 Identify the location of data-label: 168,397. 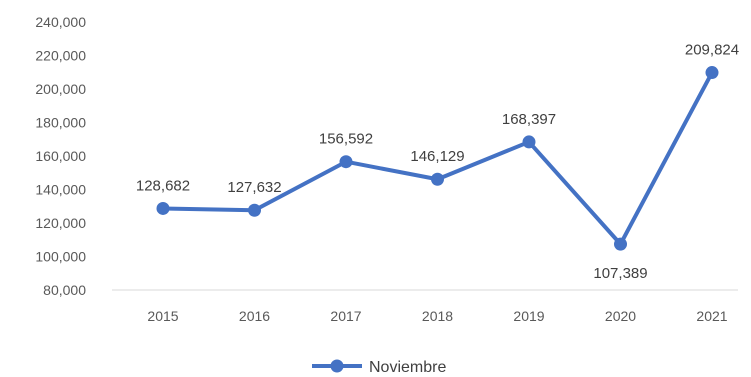
(529, 119).